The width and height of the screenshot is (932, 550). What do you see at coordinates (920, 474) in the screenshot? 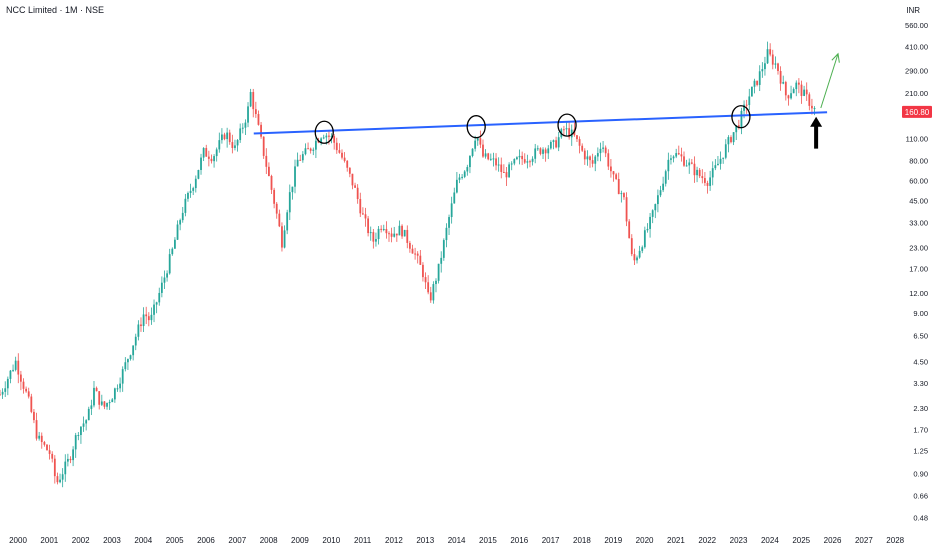
I see `y-tick-label: 0.90` at bounding box center [920, 474].